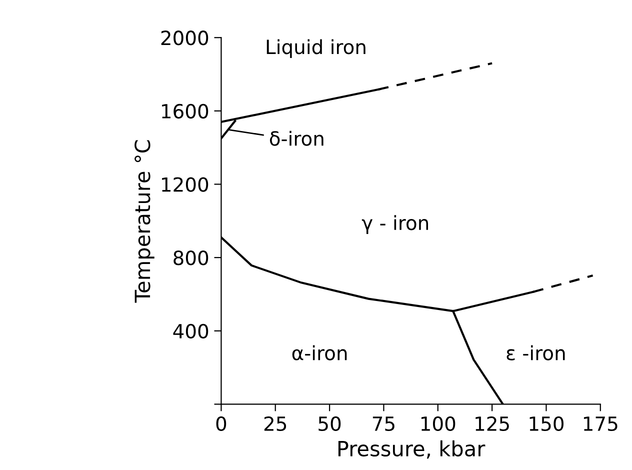  Describe the element at coordinates (492, 424) in the screenshot. I see `x-tick-label: 125` at that location.